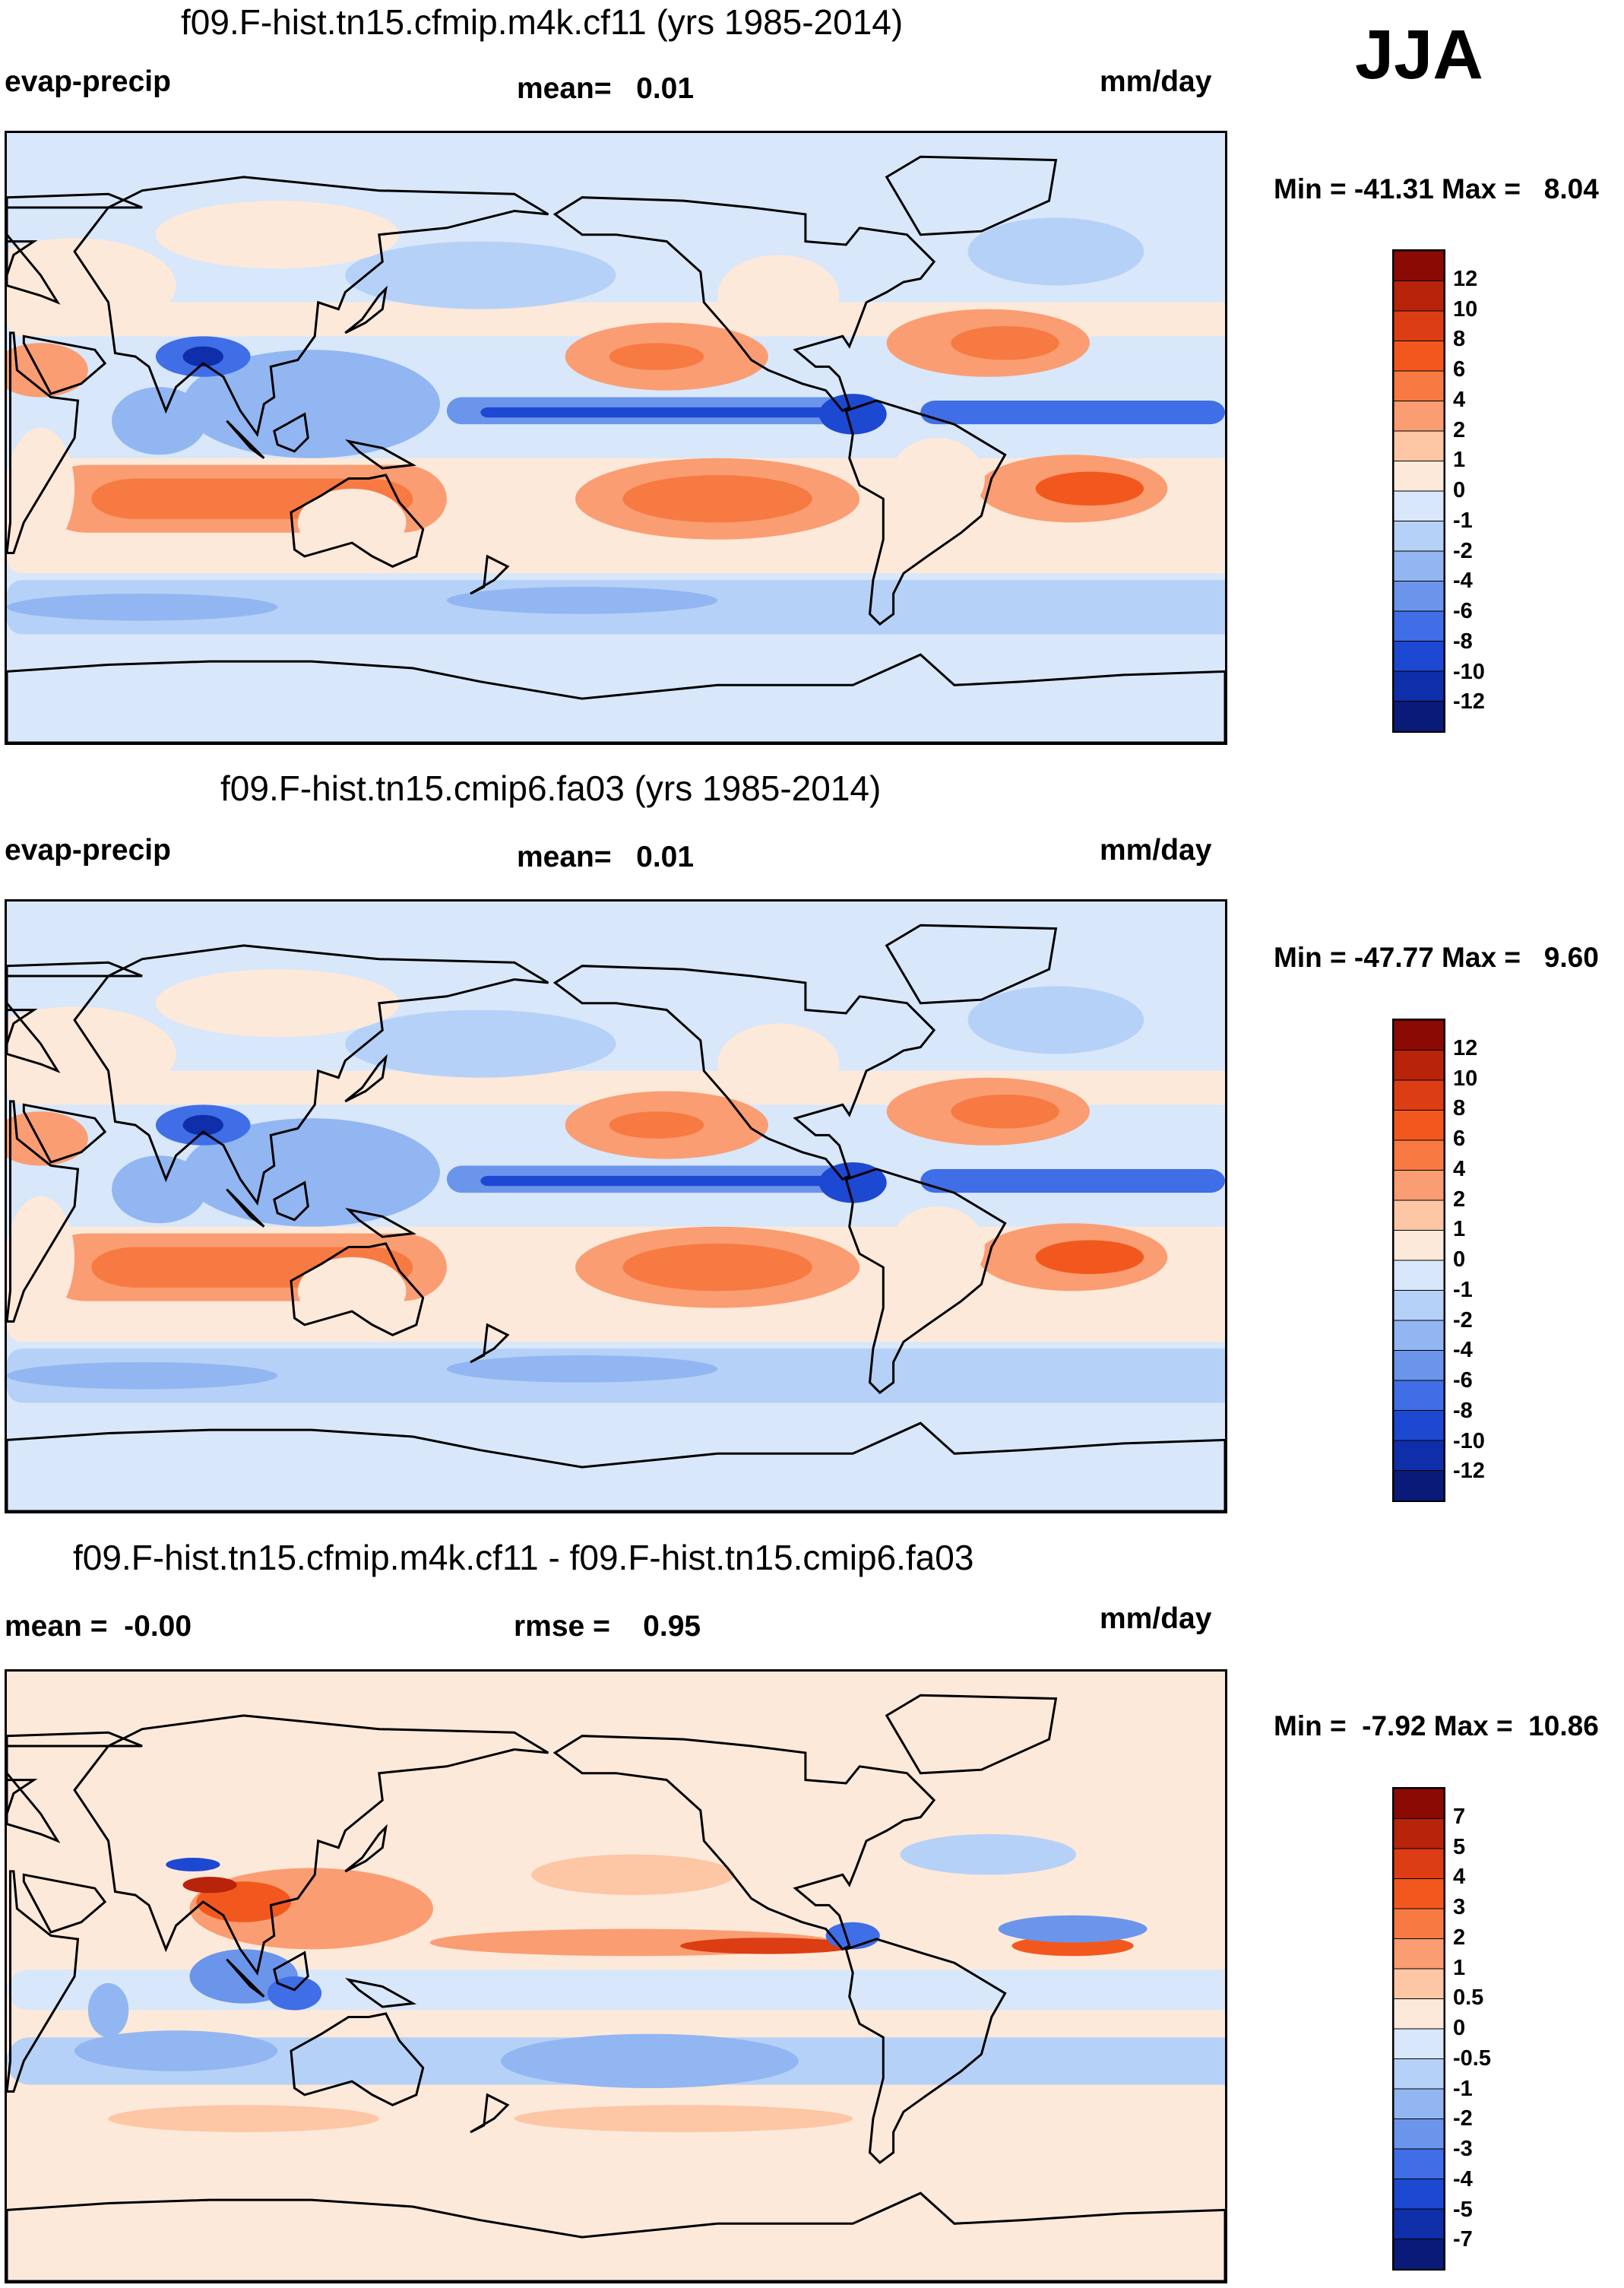  I want to click on colorbar-tick-label: 0, so click(1460, 2028).